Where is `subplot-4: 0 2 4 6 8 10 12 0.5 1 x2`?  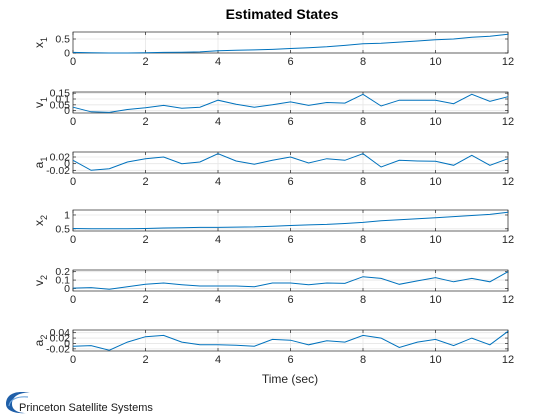 subplot-4: 0 2 4 6 8 10 12 0.5 1 x2 is located at coordinates (273, 227).